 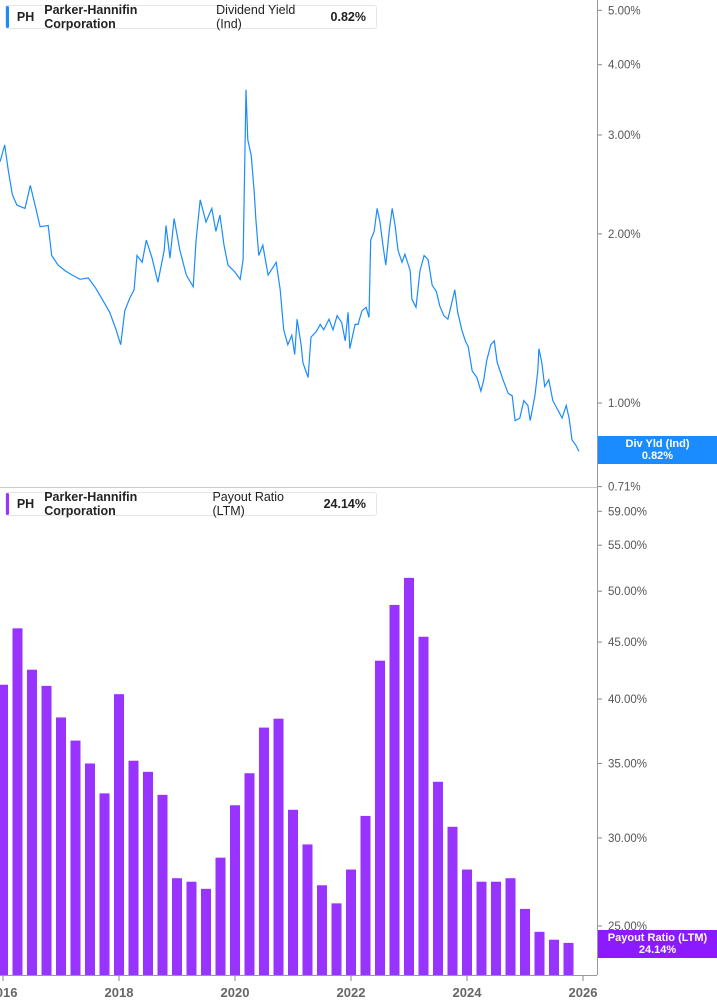 I want to click on payout-bar-Q4-2024, so click(x=510, y=926).